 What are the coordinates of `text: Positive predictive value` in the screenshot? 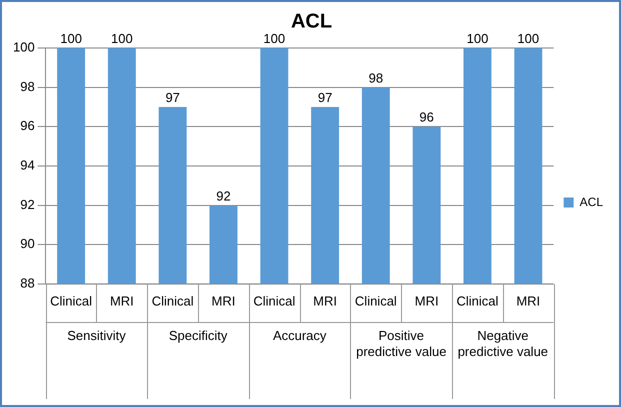 It's located at (401, 344).